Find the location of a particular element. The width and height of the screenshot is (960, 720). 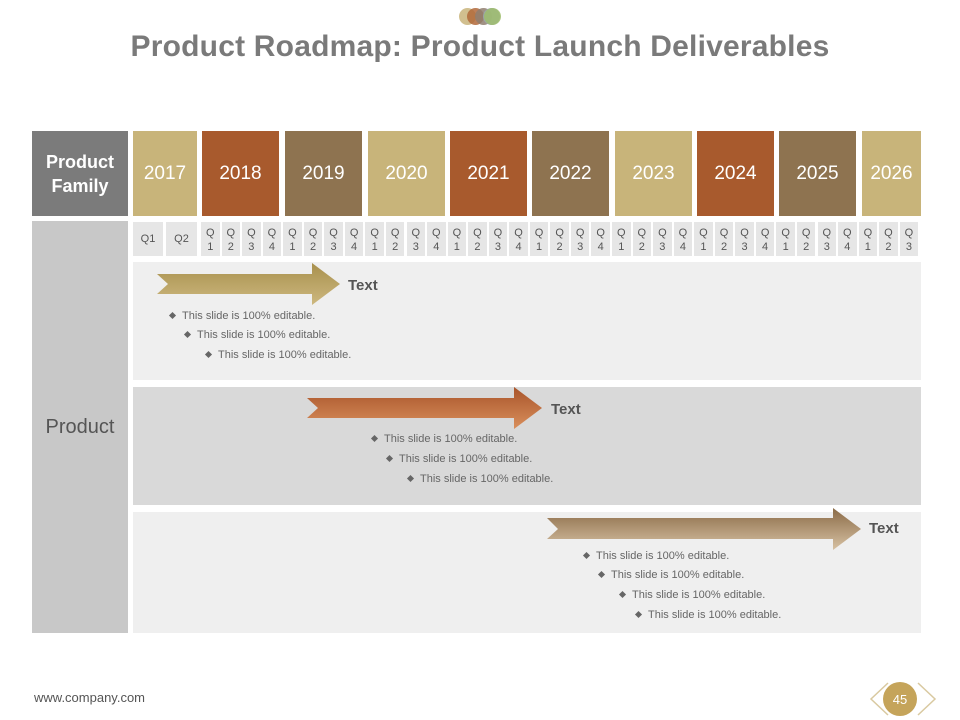

year-2024: 2024 is located at coordinates (735, 173).